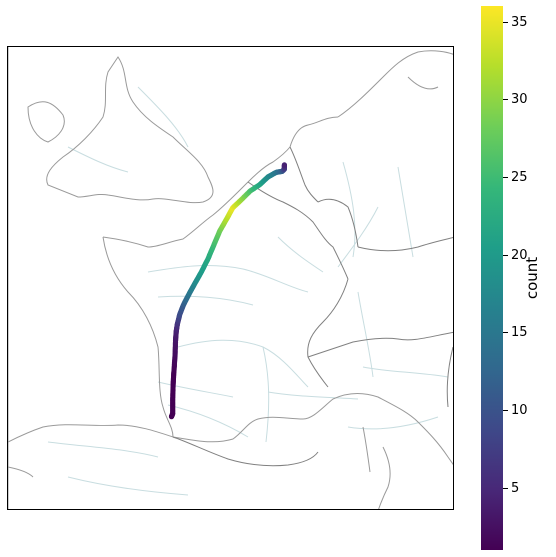 The width and height of the screenshot is (556, 557). What do you see at coordinates (284, 165) in the screenshot?
I see `track-point` at bounding box center [284, 165].